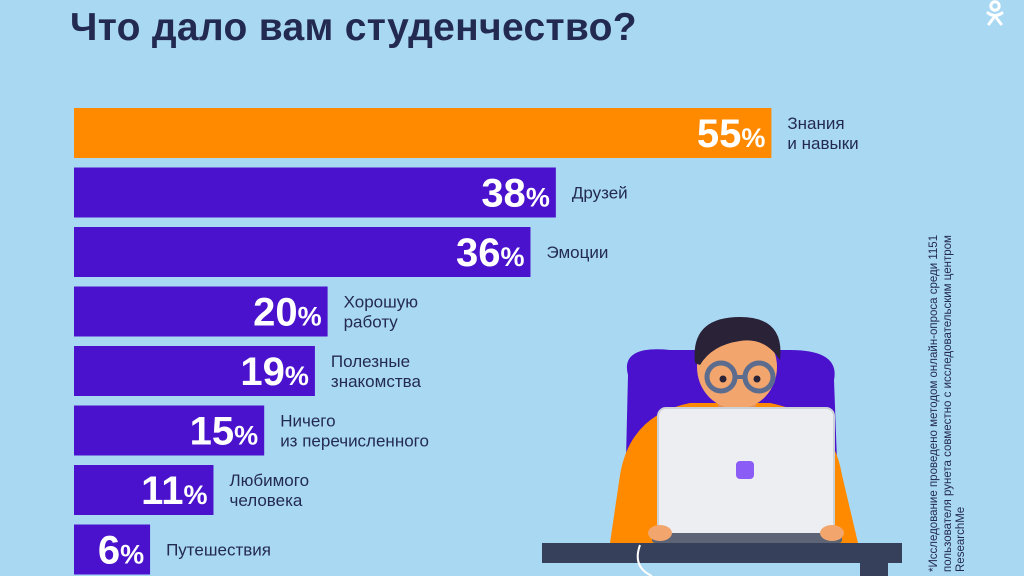  I want to click on category-label: Ничего из перечисленного, so click(354, 431).